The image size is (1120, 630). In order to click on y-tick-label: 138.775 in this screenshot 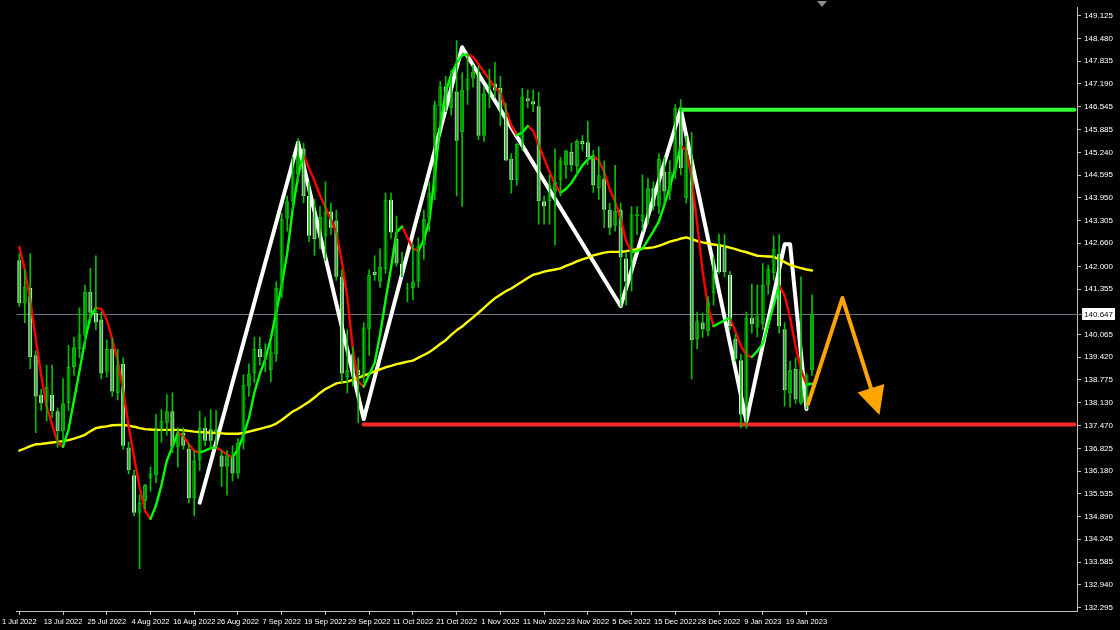, I will do `click(1099, 379)`.